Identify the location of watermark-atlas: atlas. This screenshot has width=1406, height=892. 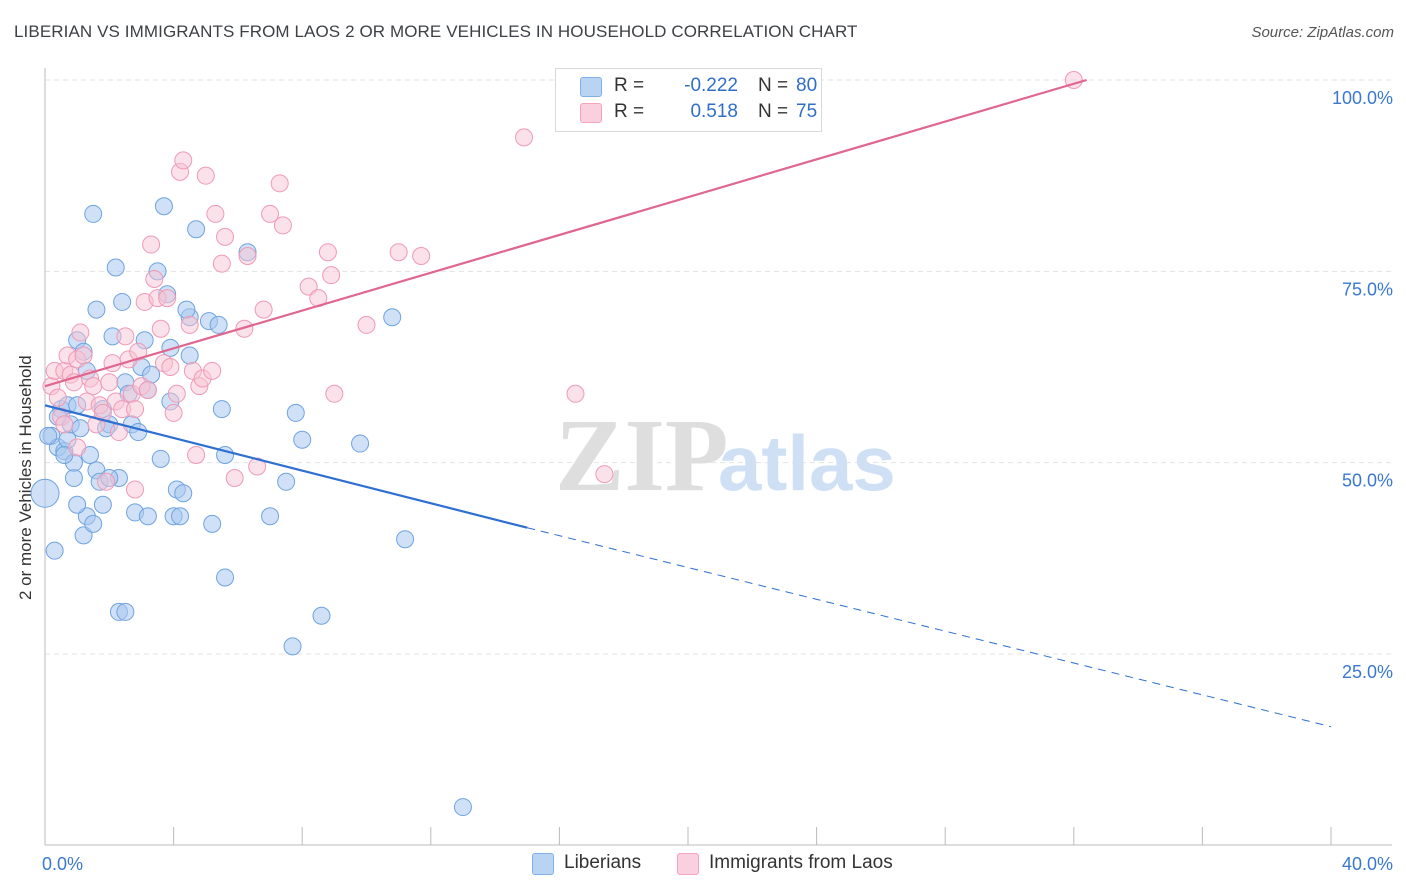
(807, 463).